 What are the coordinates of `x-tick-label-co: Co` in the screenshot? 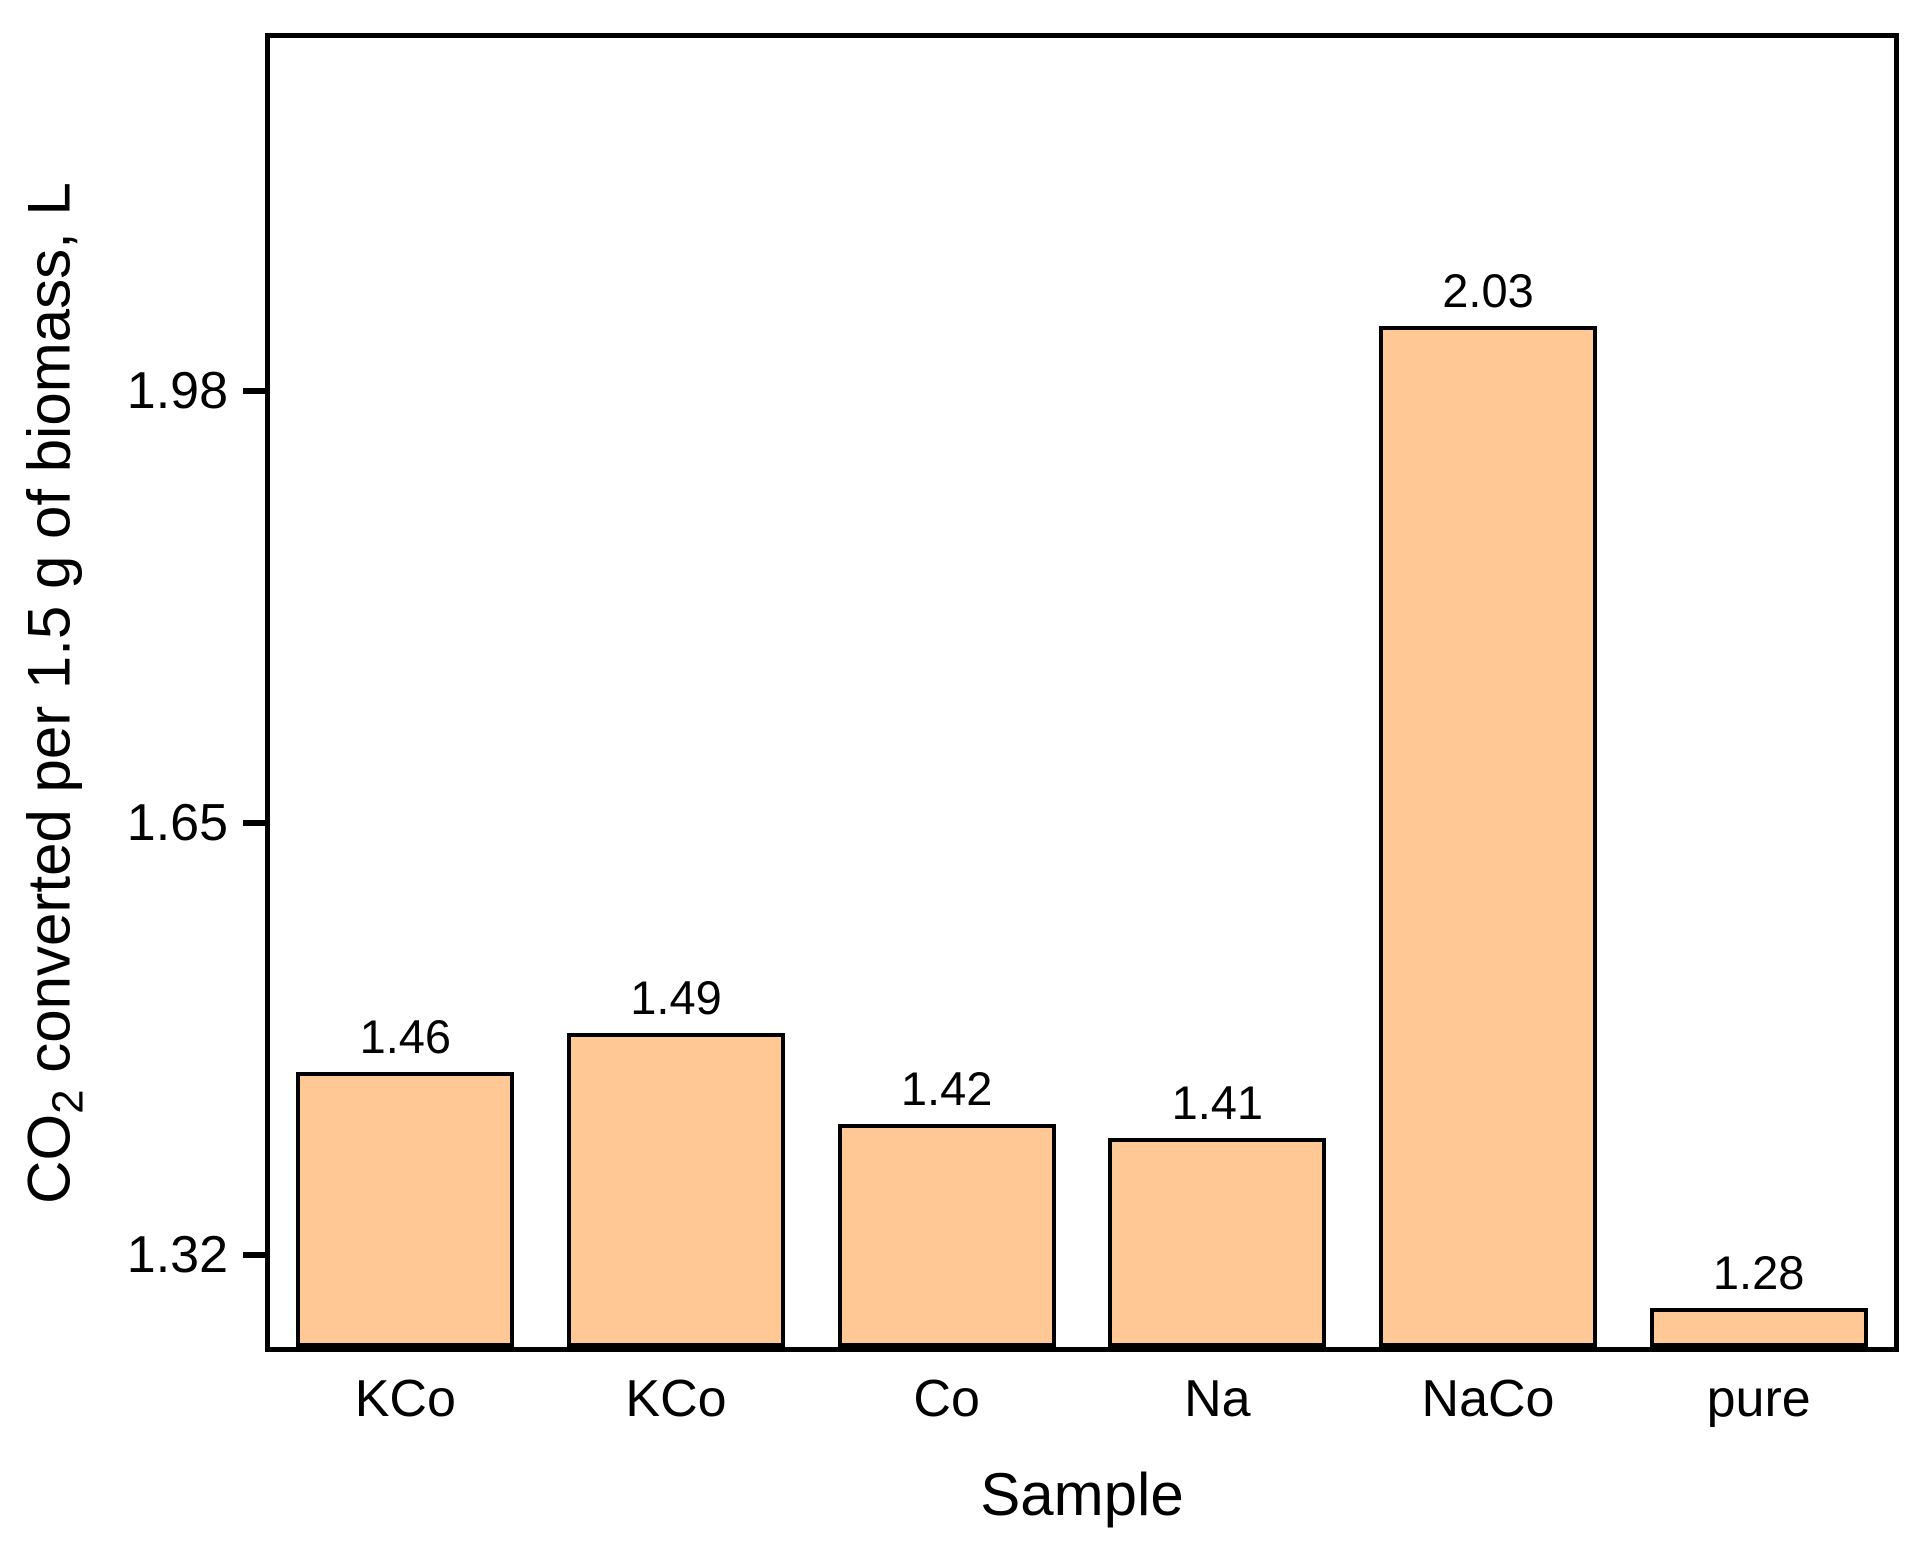 It's located at (946, 1399).